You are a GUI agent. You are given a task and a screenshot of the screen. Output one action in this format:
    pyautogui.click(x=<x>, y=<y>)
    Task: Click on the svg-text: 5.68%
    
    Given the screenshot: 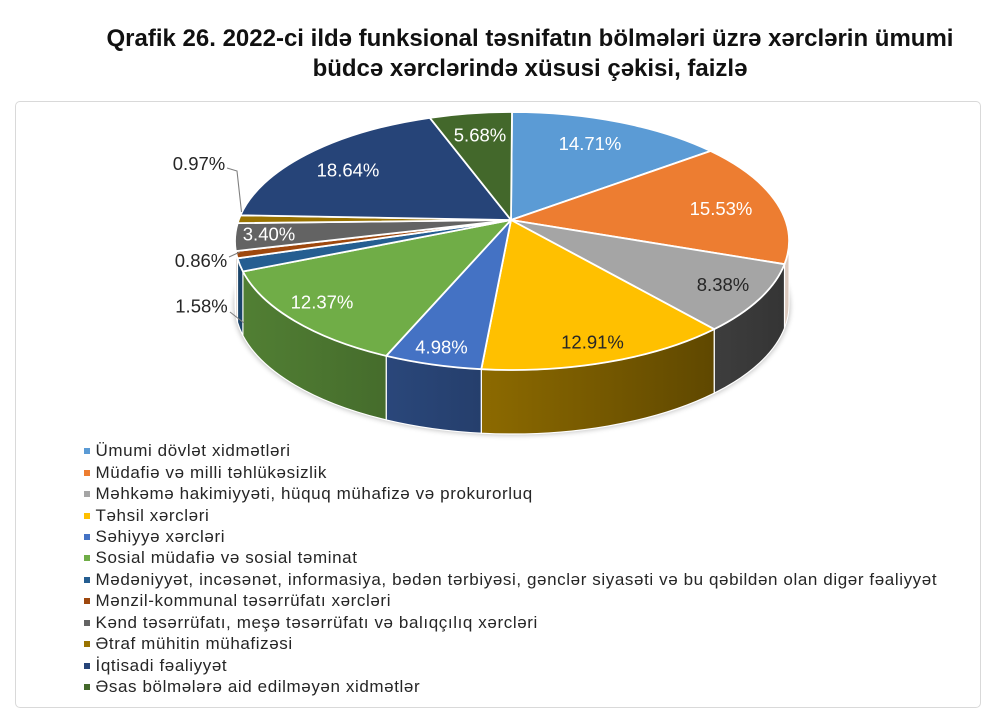 What is the action you would take?
    pyautogui.click(x=480, y=135)
    